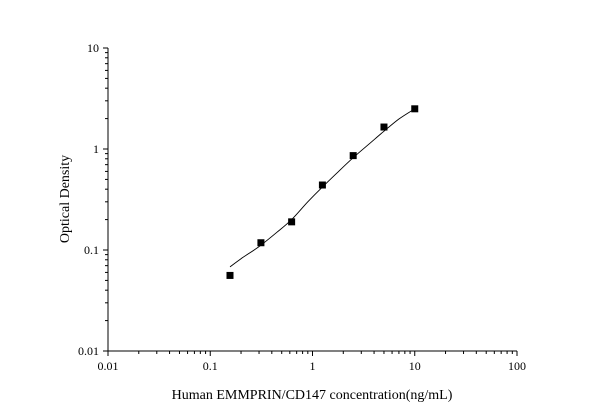 This screenshot has width=600, height=419. What do you see at coordinates (313, 366) in the screenshot?
I see `x-tick-label: 1` at bounding box center [313, 366].